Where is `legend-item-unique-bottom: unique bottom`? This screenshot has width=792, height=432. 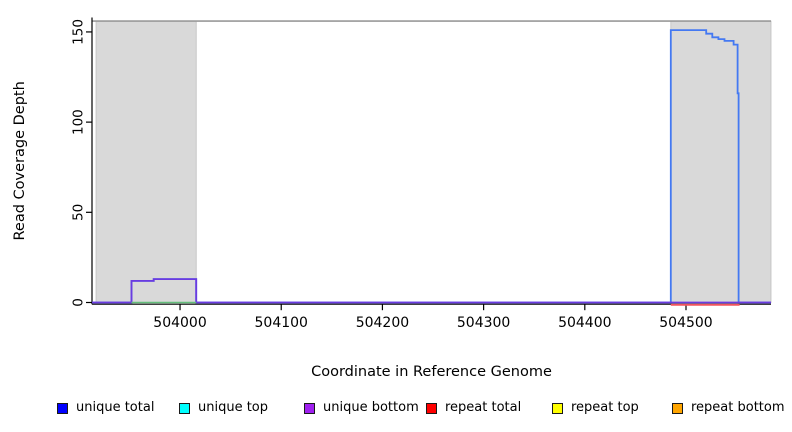 legend-item-unique-bottom: unique bottom is located at coordinates (361, 408).